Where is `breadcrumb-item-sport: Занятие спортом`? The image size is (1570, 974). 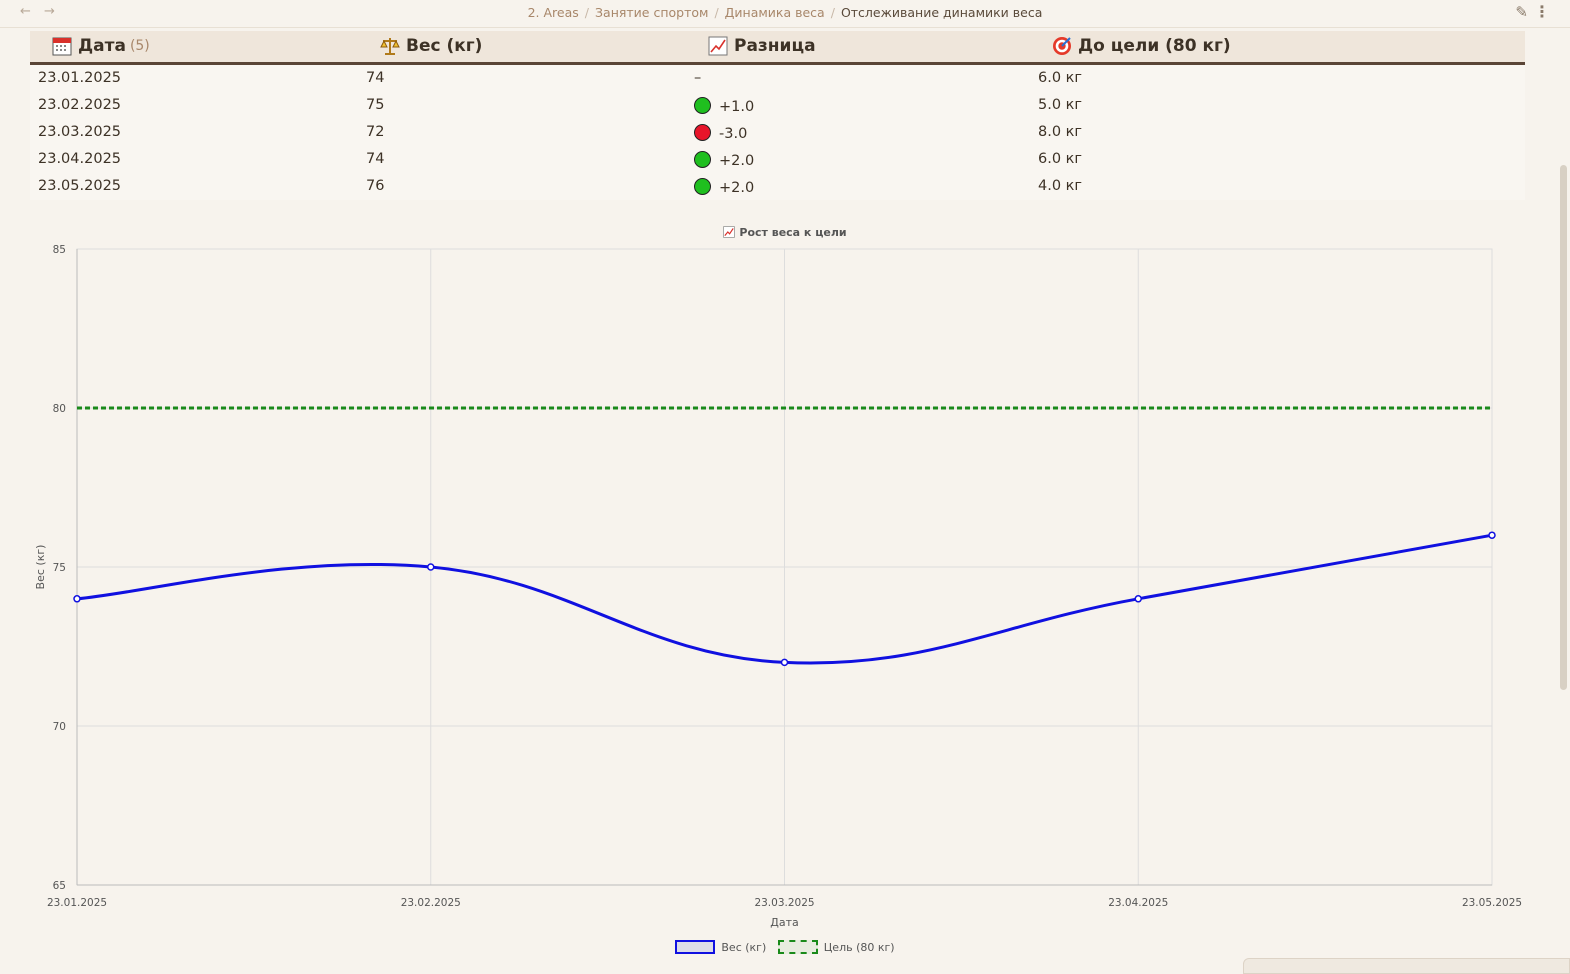 breadcrumb-item-sport: Занятие спортом is located at coordinates (652, 12).